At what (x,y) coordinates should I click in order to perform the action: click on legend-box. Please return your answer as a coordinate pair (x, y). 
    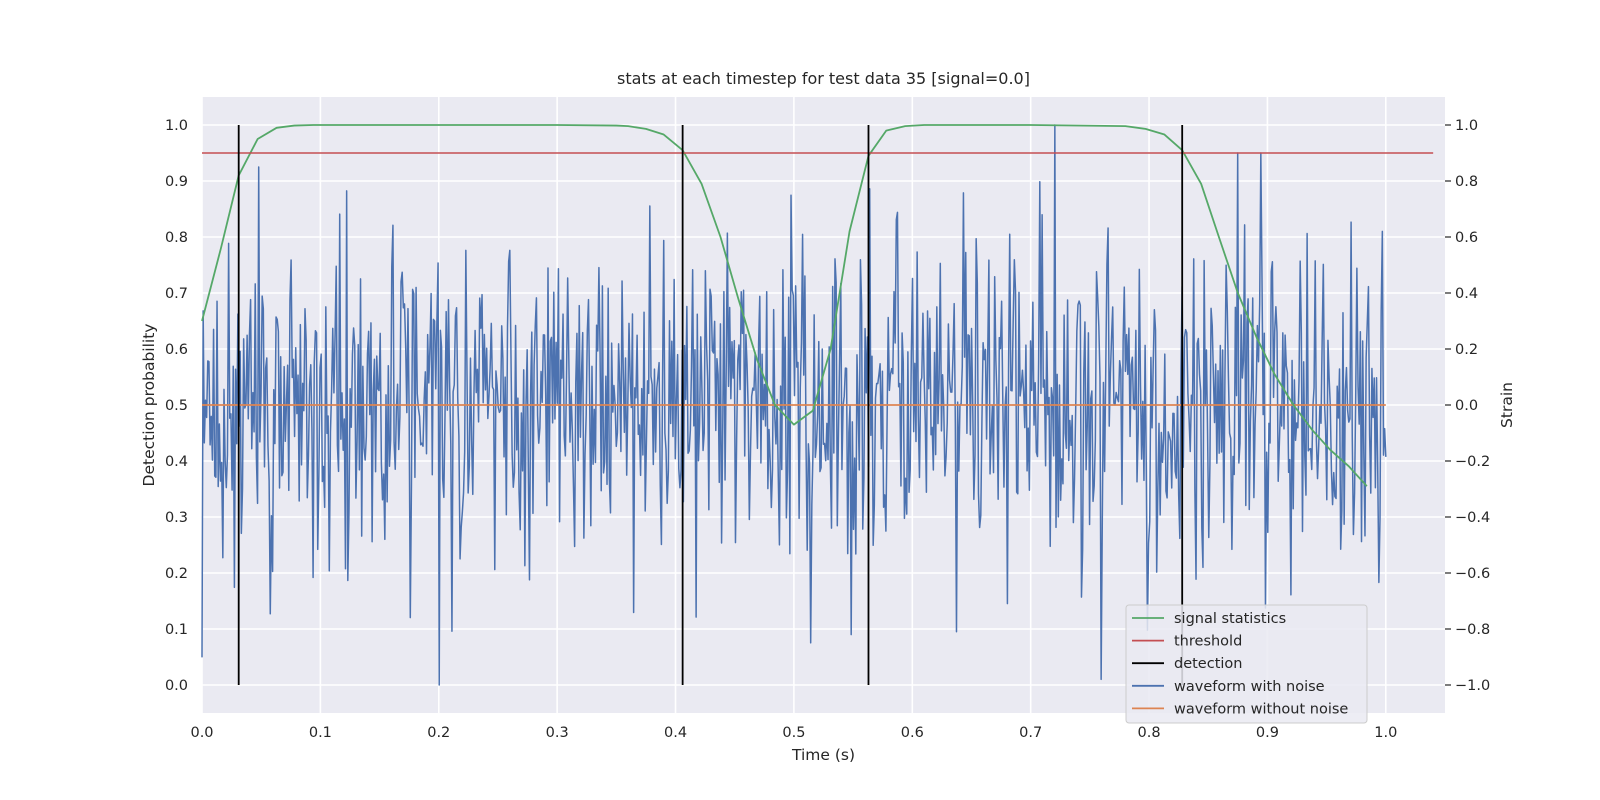
    Looking at the image, I should click on (1246, 664).